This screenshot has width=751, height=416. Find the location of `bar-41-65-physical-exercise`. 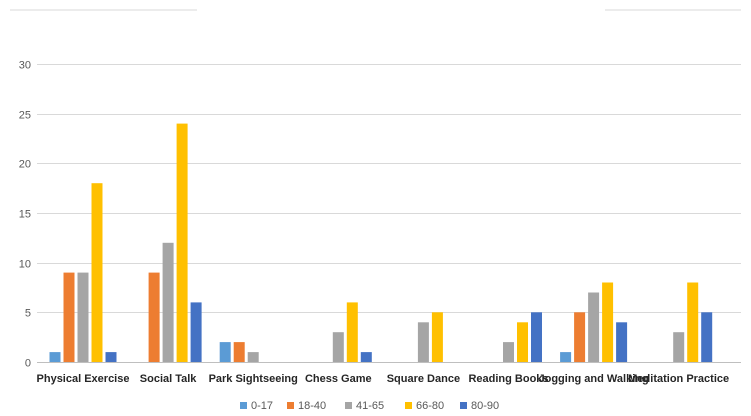

bar-41-65-physical-exercise is located at coordinates (83, 317).